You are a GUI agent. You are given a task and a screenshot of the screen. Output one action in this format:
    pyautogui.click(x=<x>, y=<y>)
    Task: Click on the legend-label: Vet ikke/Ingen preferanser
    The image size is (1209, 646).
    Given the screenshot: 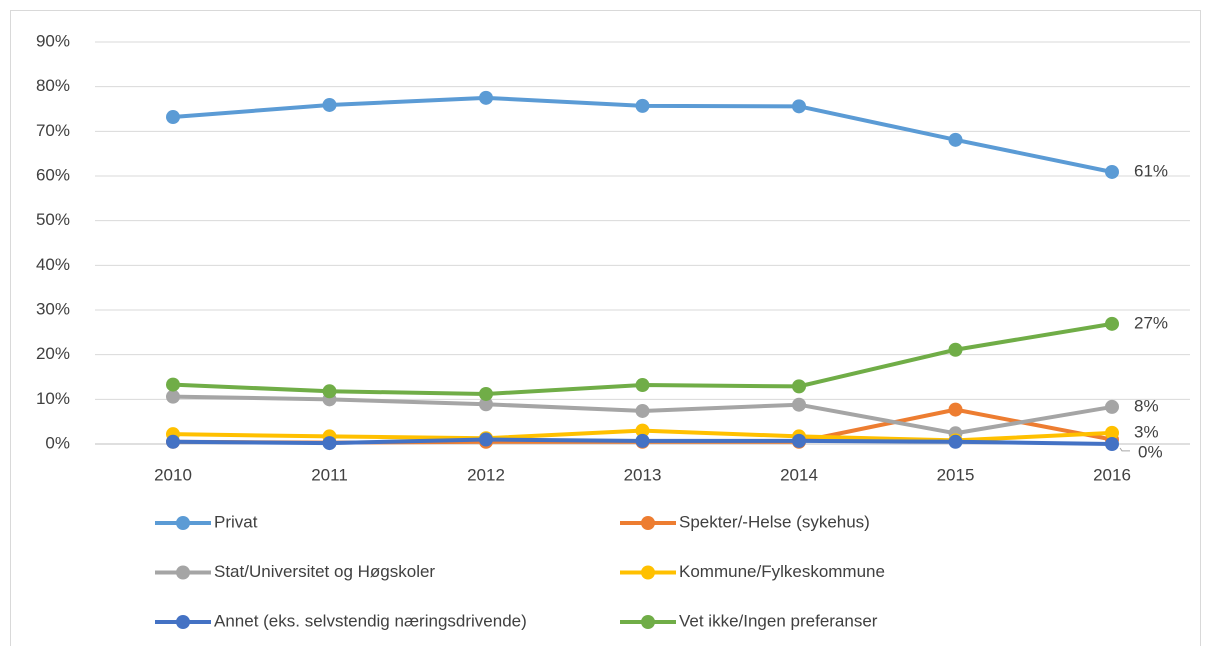 What is the action you would take?
    pyautogui.click(x=778, y=620)
    